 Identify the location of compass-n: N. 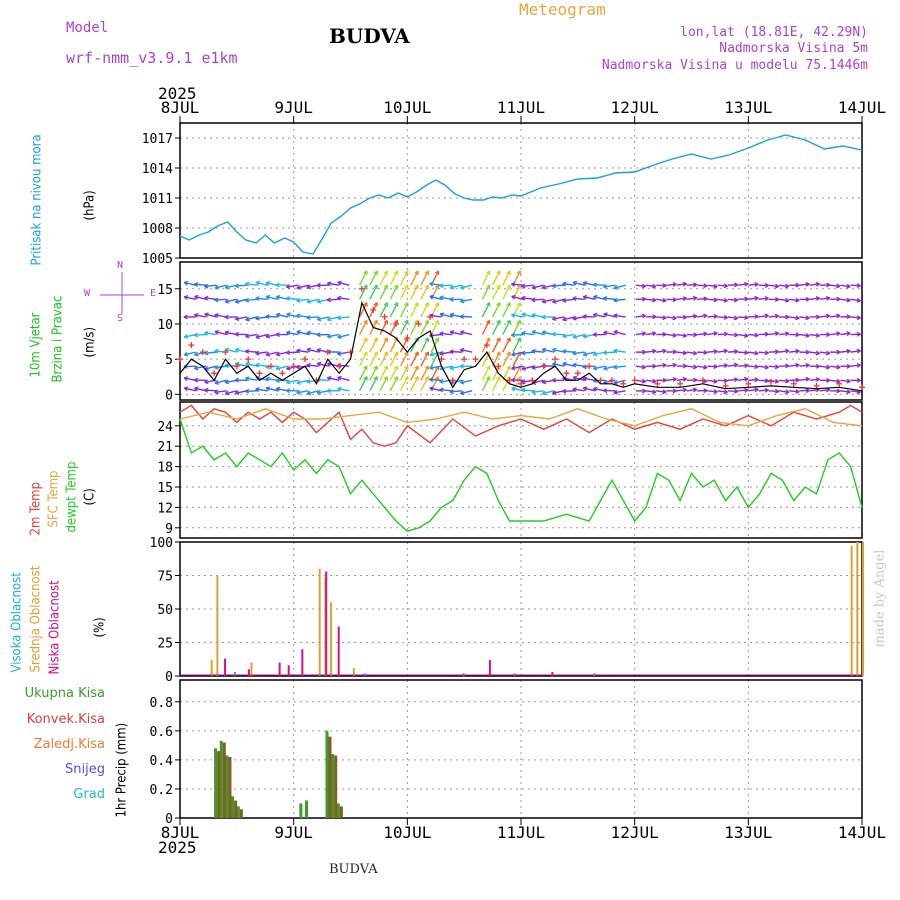
(120, 265).